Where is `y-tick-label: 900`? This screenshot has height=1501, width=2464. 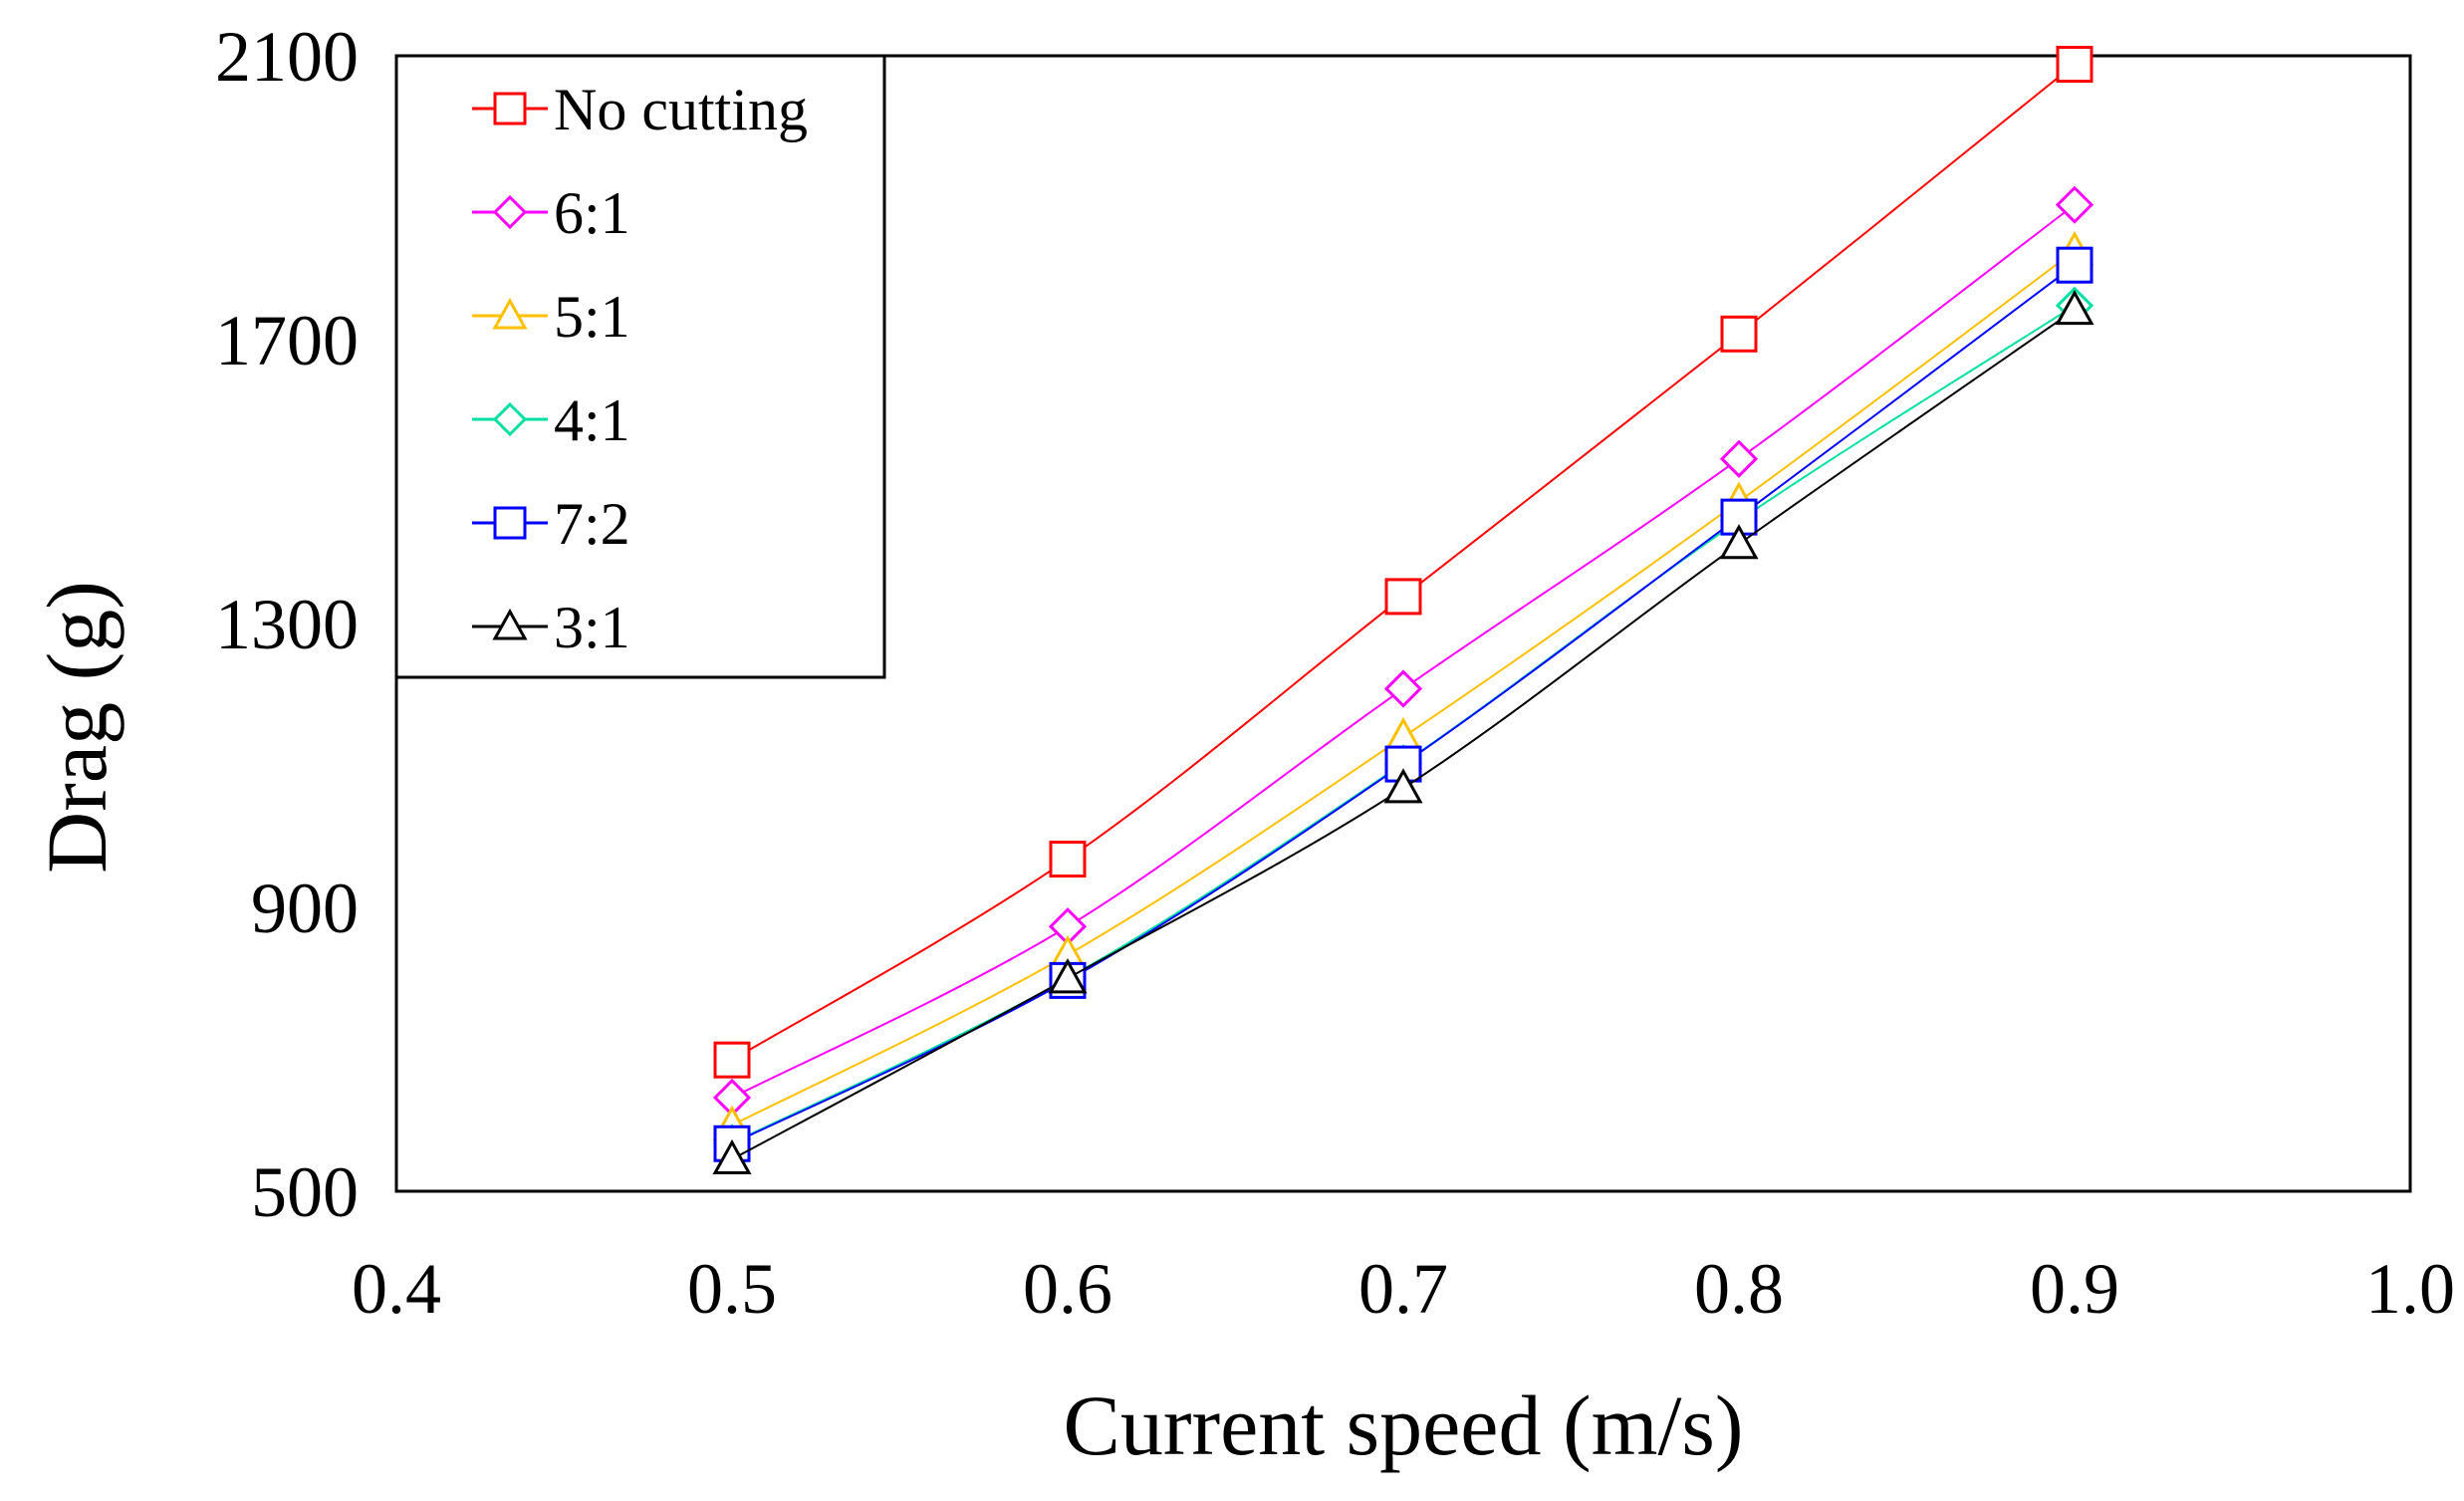 y-tick-label: 900 is located at coordinates (305, 908).